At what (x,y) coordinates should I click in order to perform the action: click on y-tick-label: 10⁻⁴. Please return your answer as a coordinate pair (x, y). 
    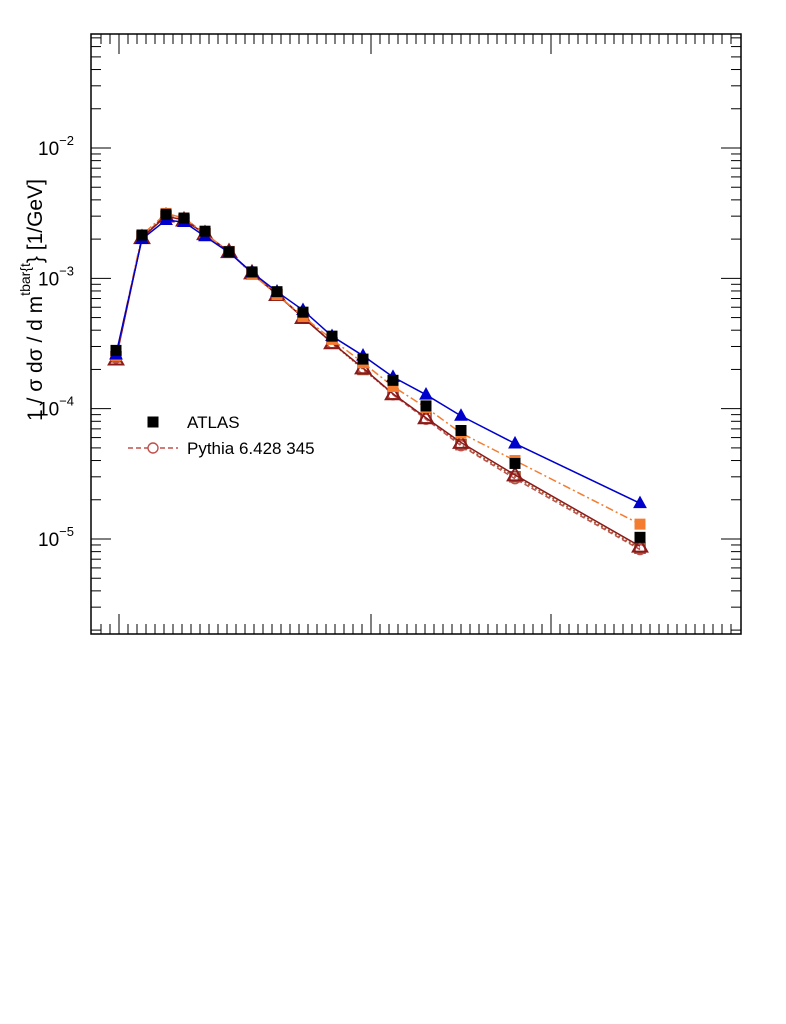
    Looking at the image, I should click on (56, 407).